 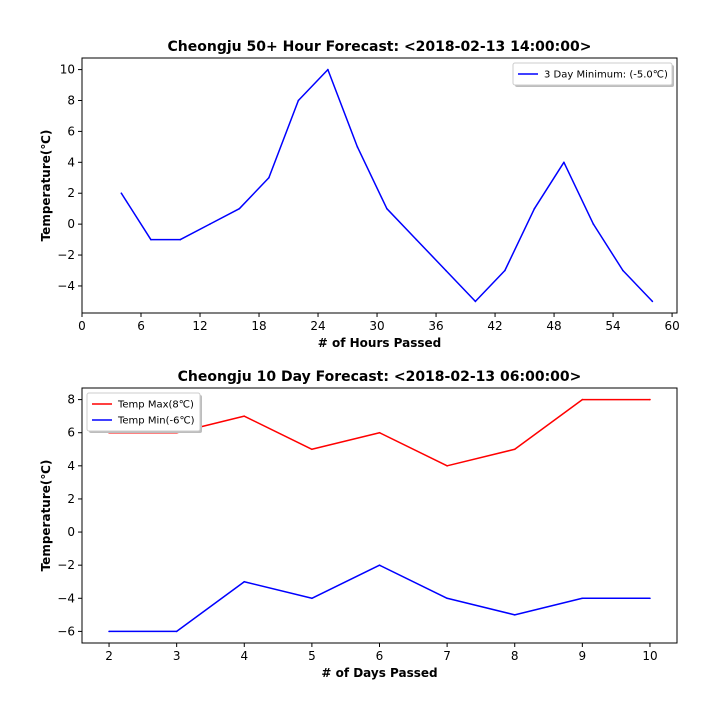 What do you see at coordinates (447, 656) in the screenshot?
I see `x-tick-label: 7` at bounding box center [447, 656].